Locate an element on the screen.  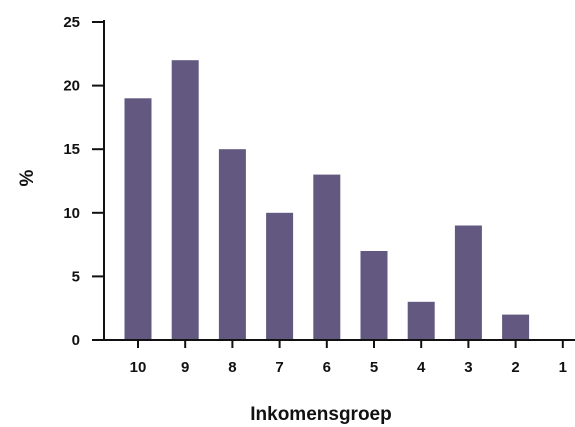
x-tick-label-7: 7 is located at coordinates (279, 367).